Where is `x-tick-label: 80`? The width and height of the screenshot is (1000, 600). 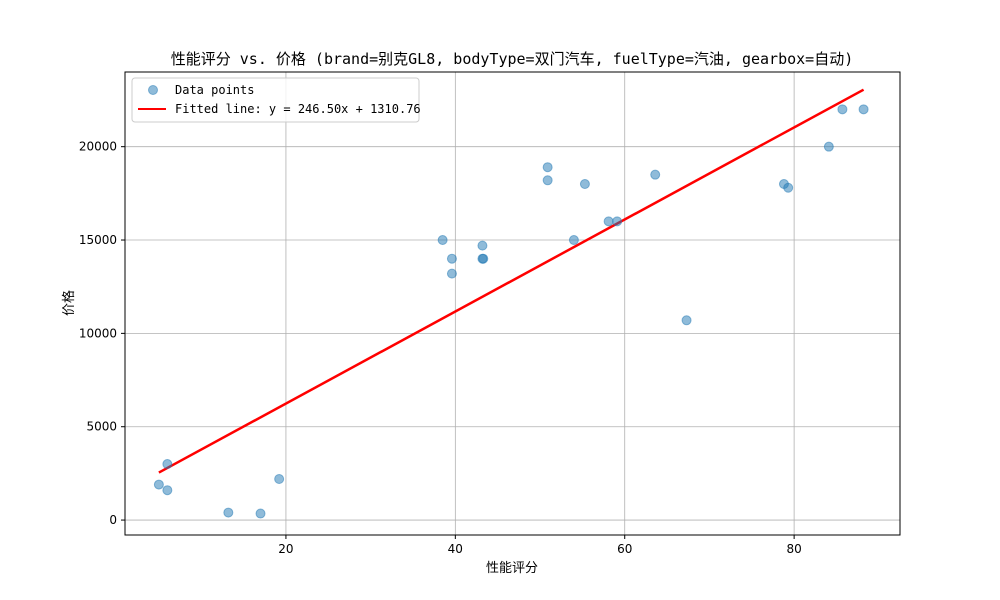
x-tick-label: 80 is located at coordinates (793, 549).